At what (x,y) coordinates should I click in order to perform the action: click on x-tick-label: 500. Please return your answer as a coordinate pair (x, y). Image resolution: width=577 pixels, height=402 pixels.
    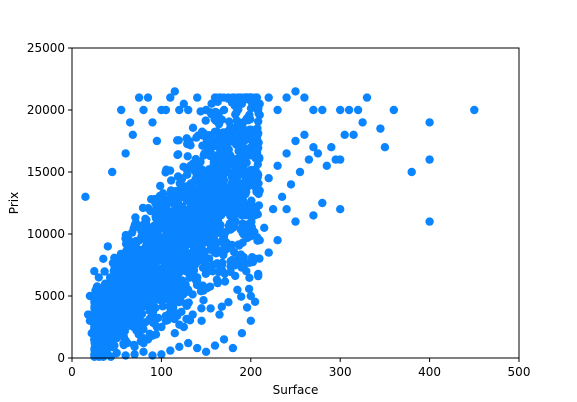
    Looking at the image, I should click on (519, 372).